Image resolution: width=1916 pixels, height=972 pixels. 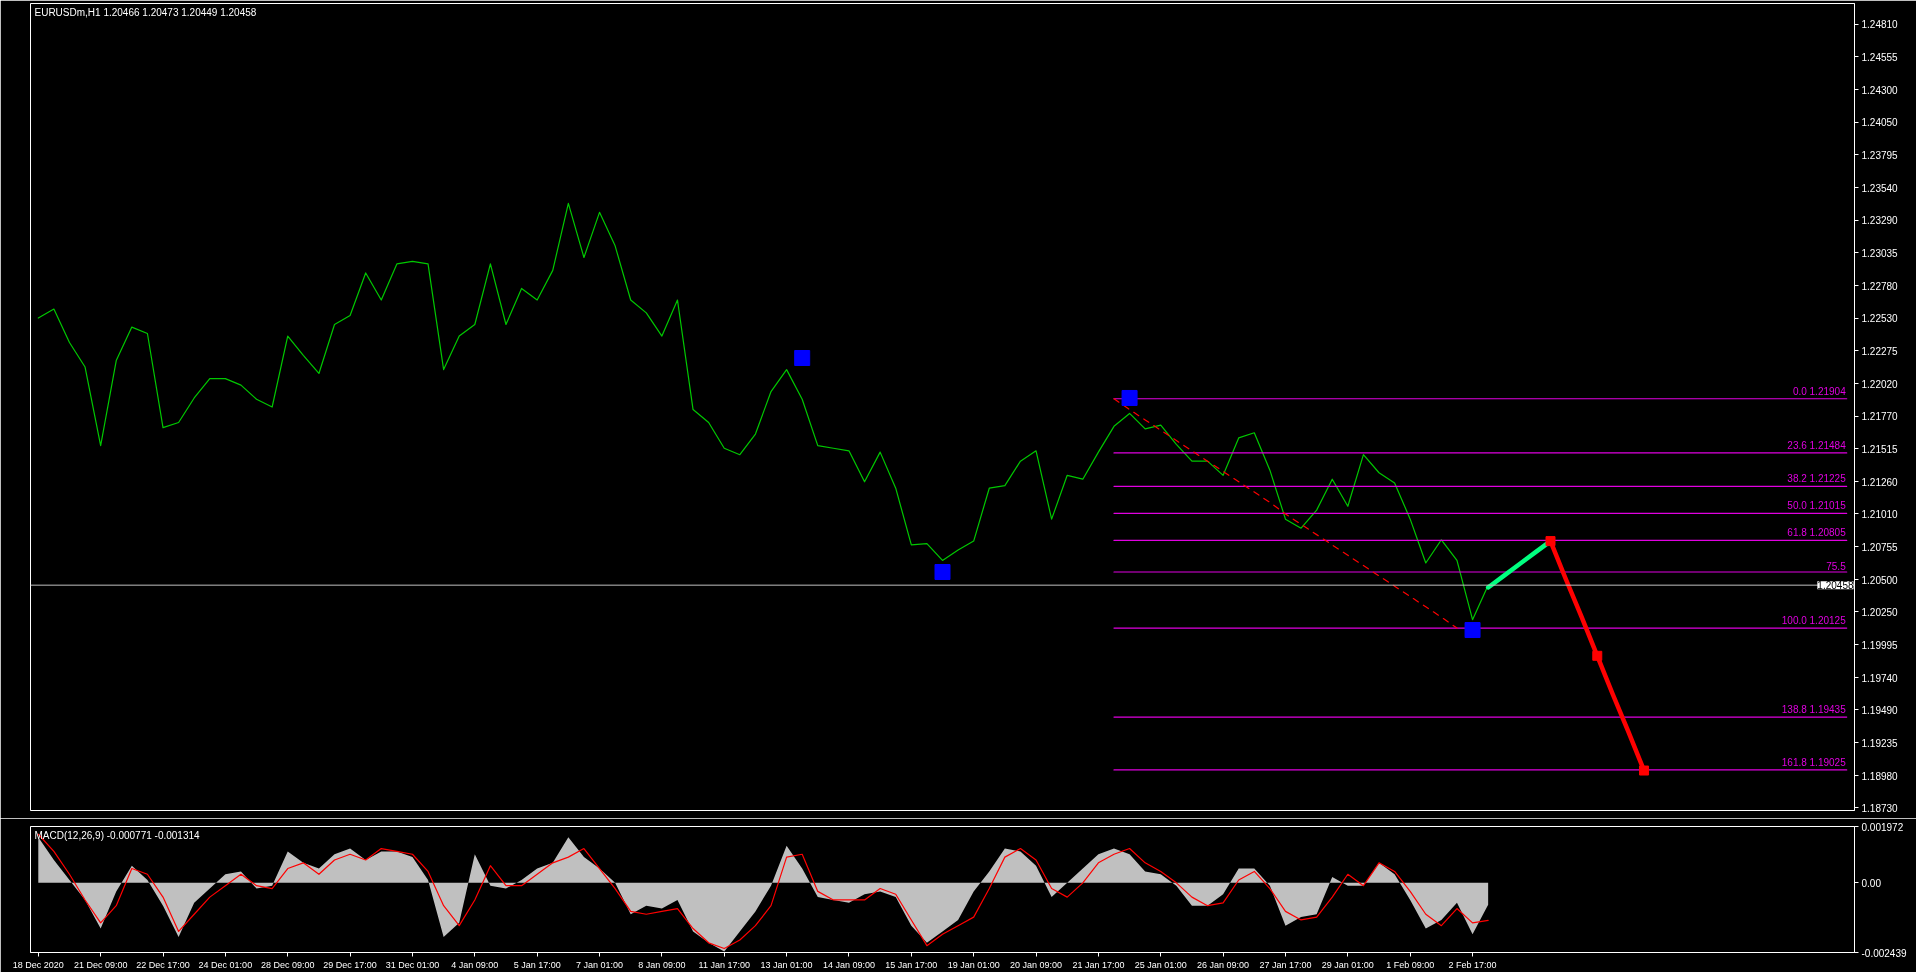 What do you see at coordinates (350, 964) in the screenshot?
I see `x-tick-label: 29 Dec 17:00` at bounding box center [350, 964].